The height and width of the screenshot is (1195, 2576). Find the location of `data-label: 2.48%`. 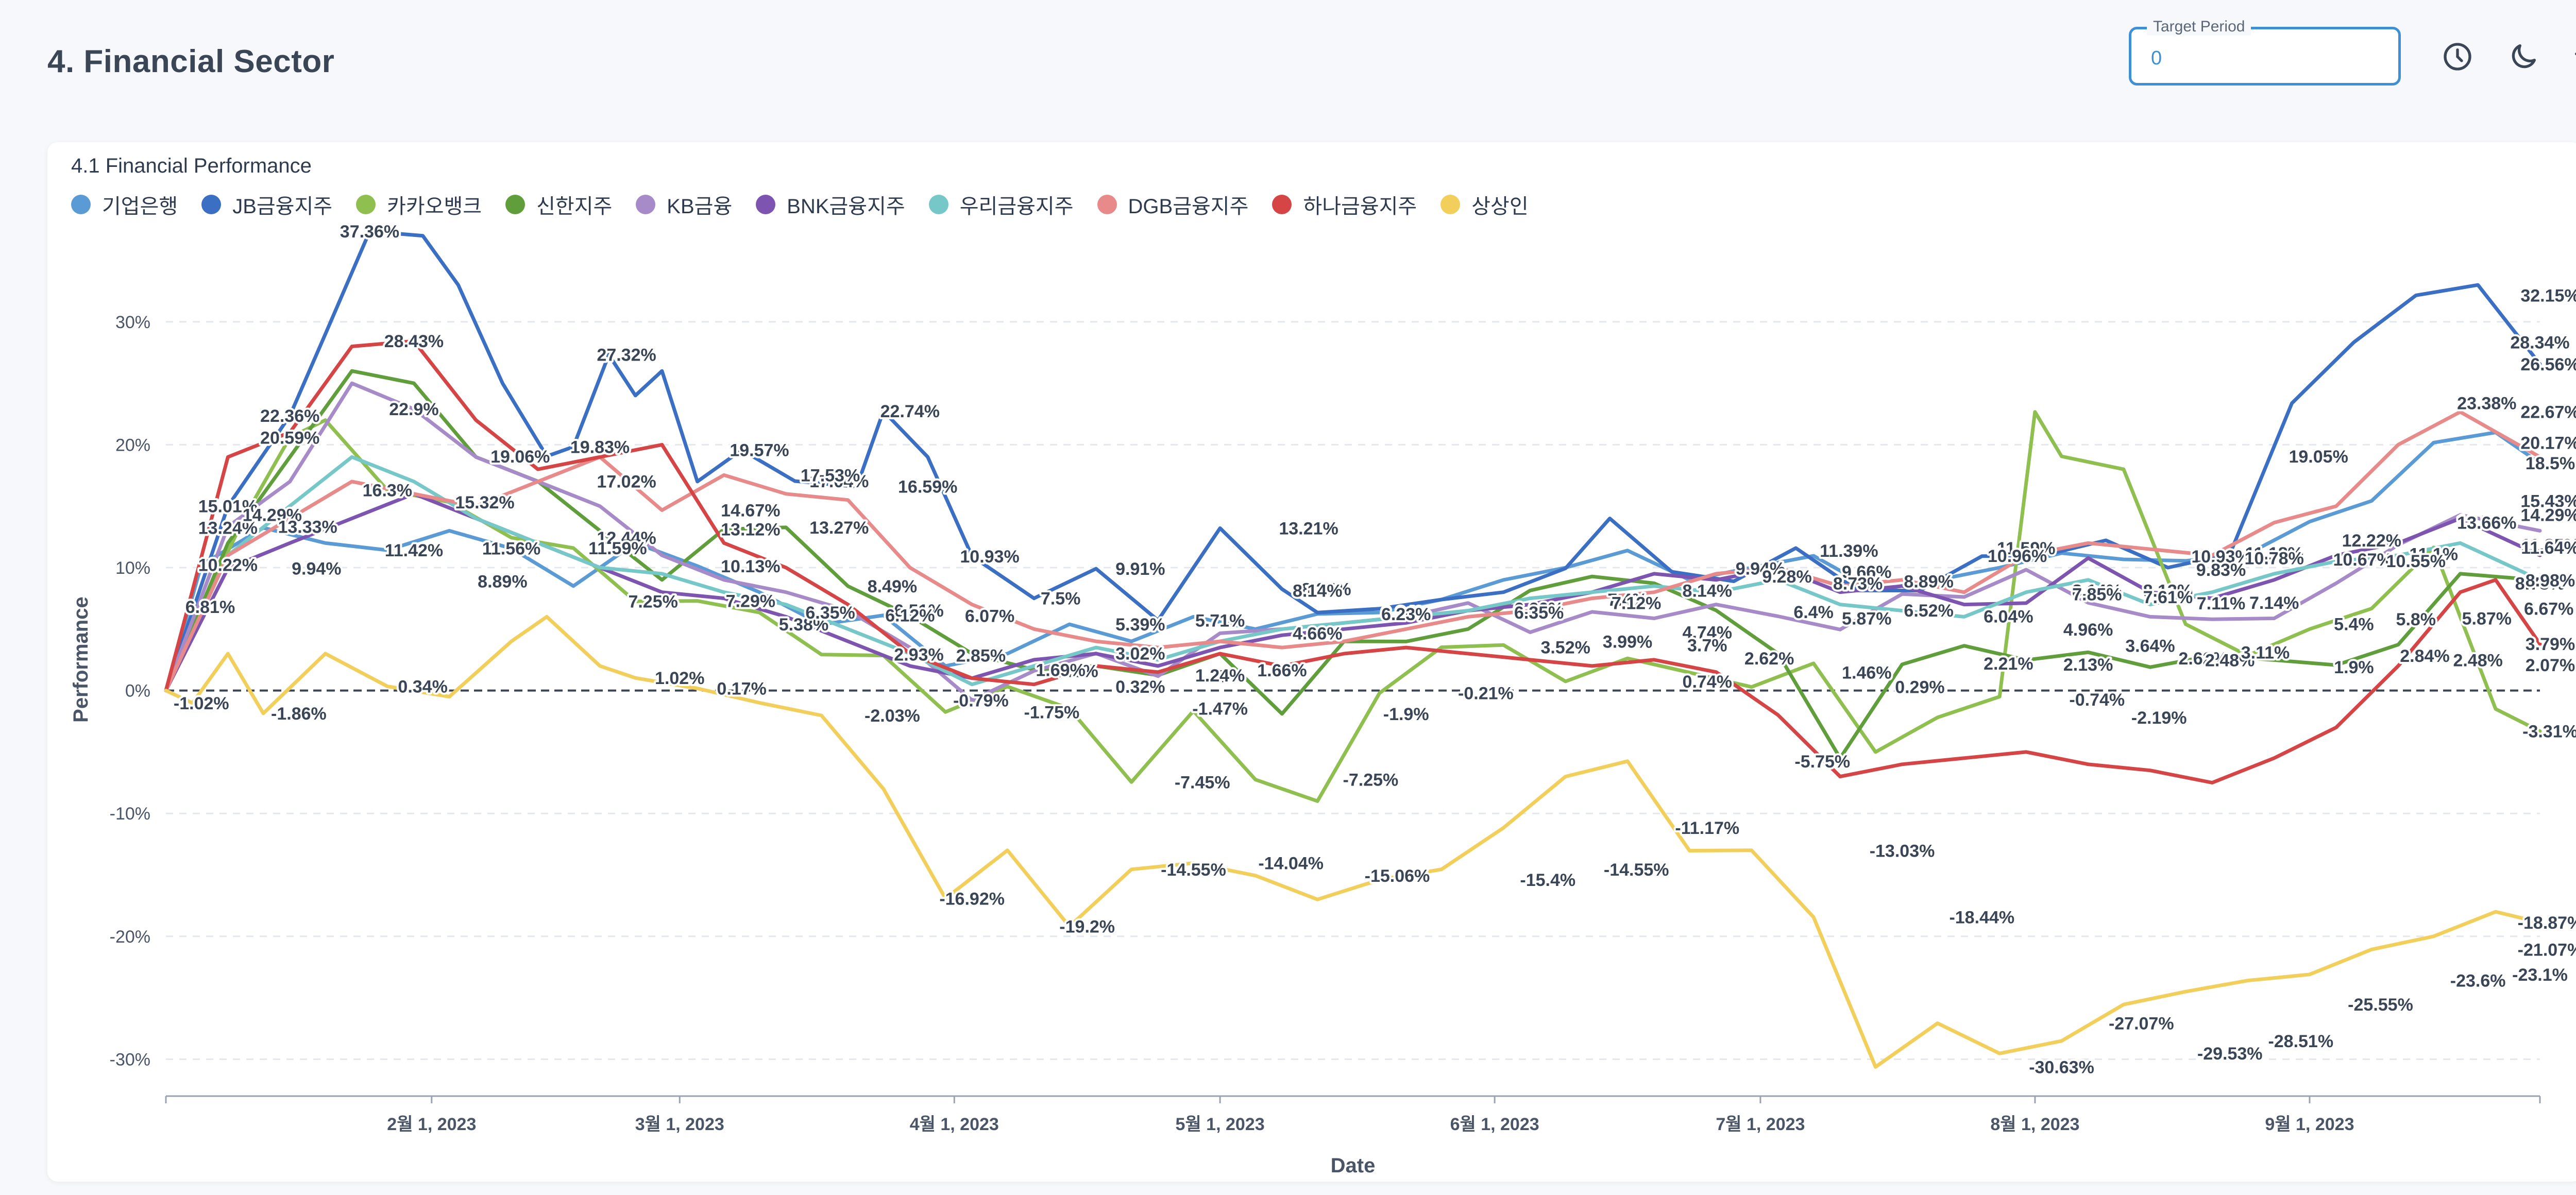

data-label: 2.48% is located at coordinates (2230, 660).